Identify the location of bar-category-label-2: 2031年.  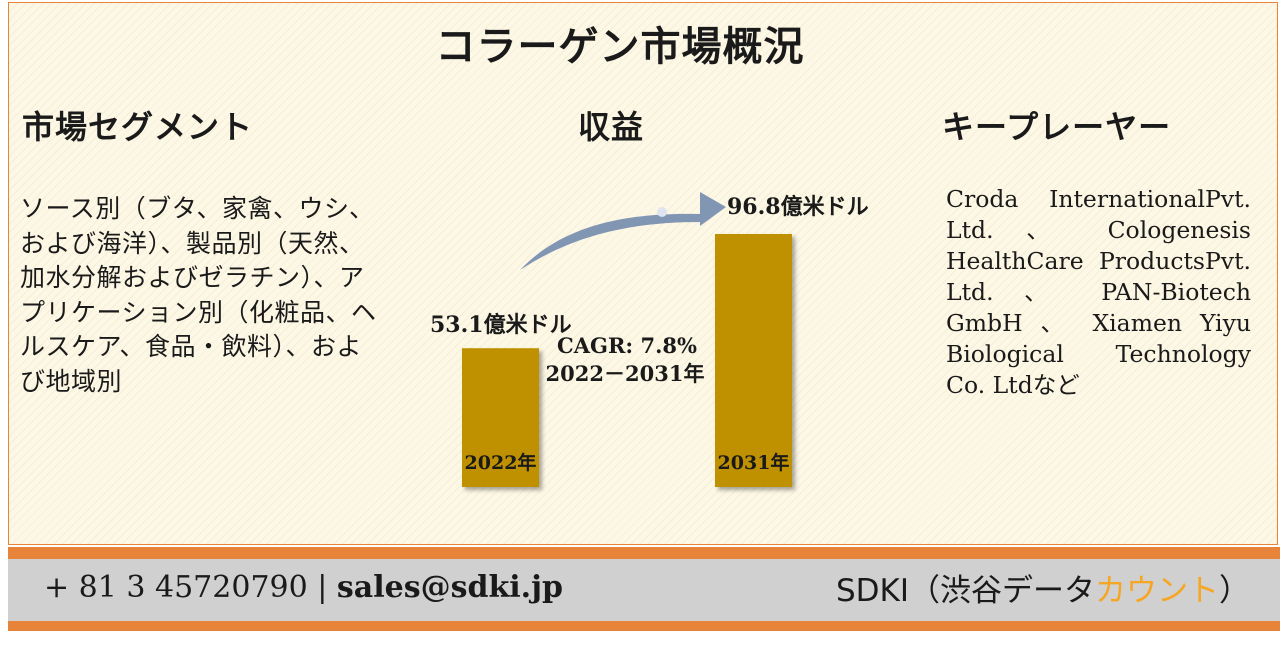
(754, 462).